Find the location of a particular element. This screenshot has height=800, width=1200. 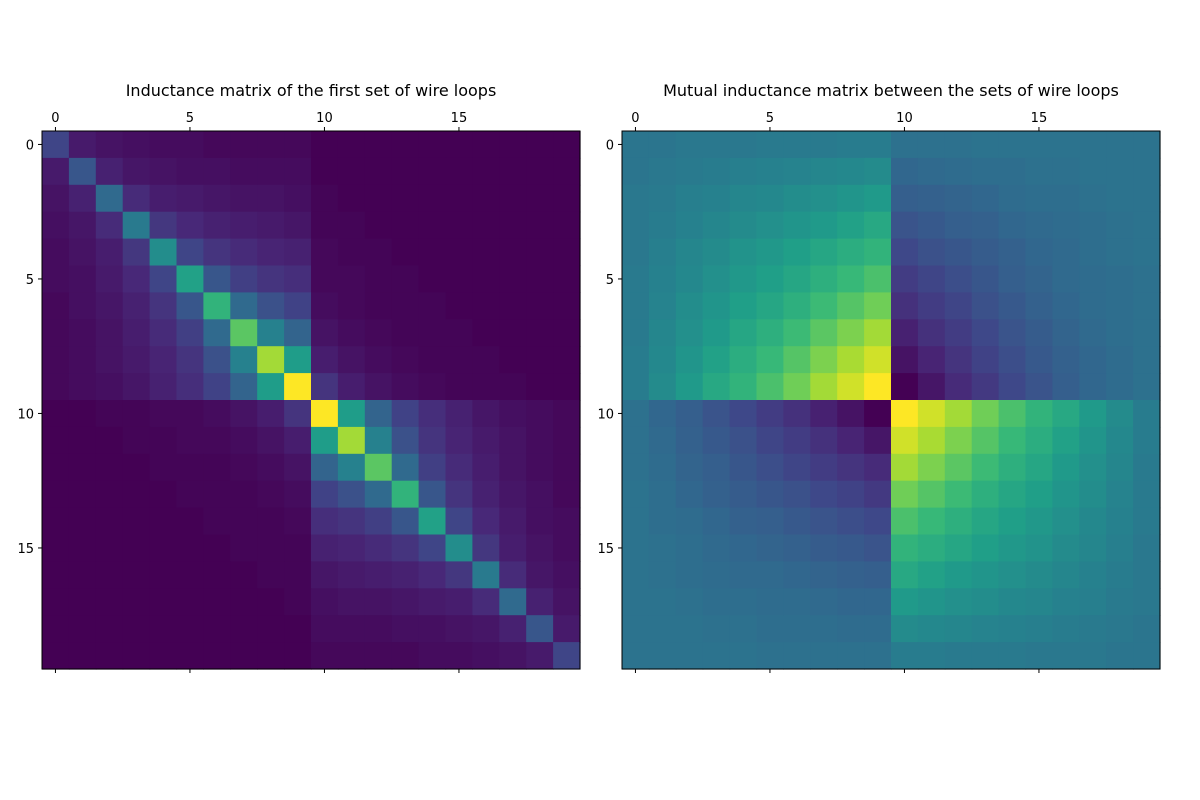

y-tick-label: 5 is located at coordinates (30, 280).